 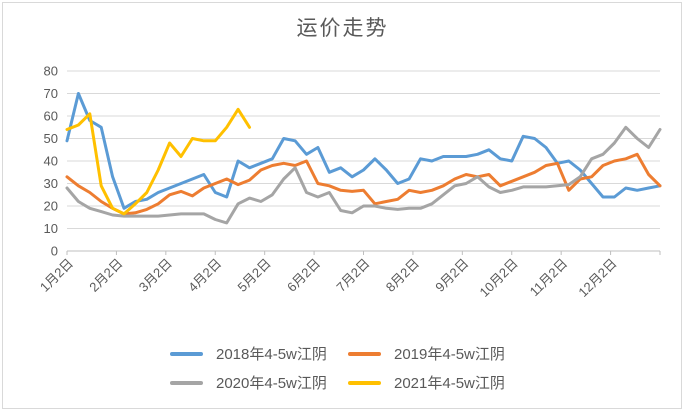 What do you see at coordinates (271, 354) in the screenshot?
I see `legend-label-2018: 2018年4-5w江阴` at bounding box center [271, 354].